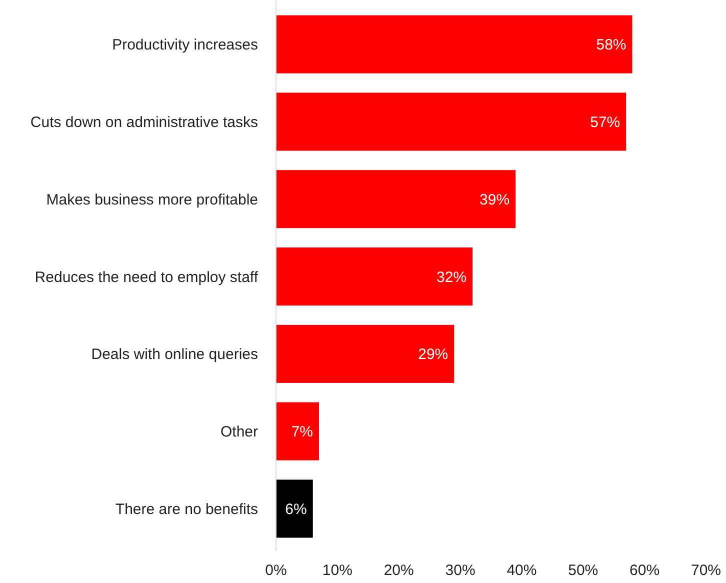  Describe the element at coordinates (186, 509) in the screenshot. I see `y-tick-label: There are no benefits` at that location.